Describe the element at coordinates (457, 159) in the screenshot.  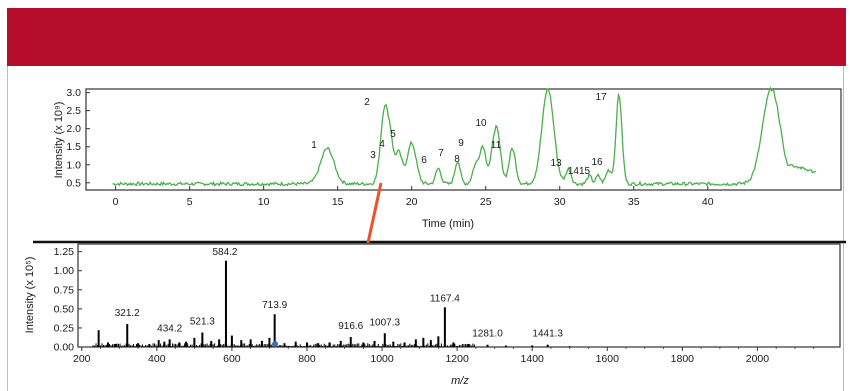
I see `chromatogram-peak-label: 8` at that location.